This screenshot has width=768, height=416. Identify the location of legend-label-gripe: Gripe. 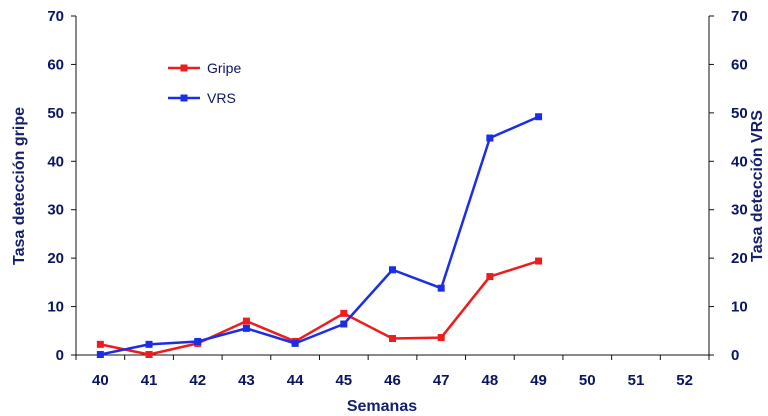
(224, 68).